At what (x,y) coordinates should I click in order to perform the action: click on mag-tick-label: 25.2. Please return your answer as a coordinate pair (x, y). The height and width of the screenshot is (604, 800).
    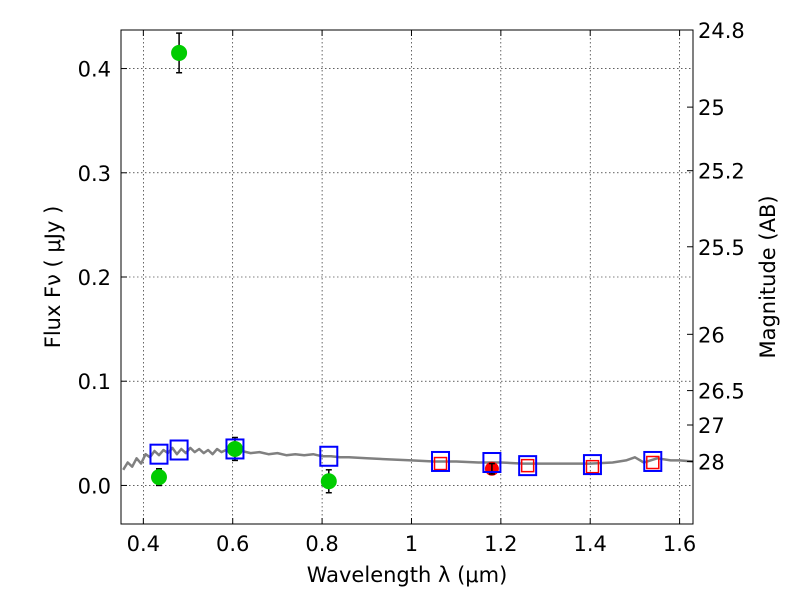
    Looking at the image, I should click on (721, 172).